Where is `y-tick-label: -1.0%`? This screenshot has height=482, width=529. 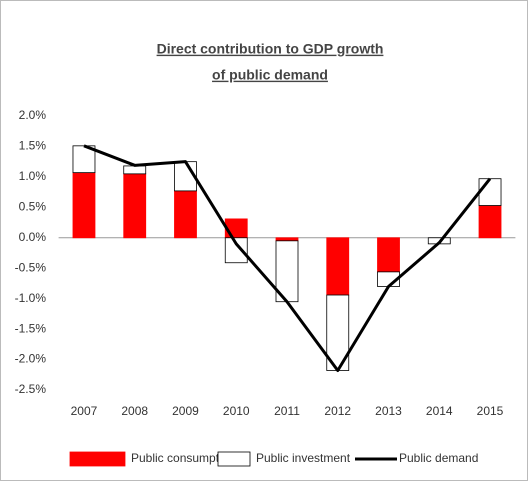 y-tick-label: -1.0% is located at coordinates (31, 298).